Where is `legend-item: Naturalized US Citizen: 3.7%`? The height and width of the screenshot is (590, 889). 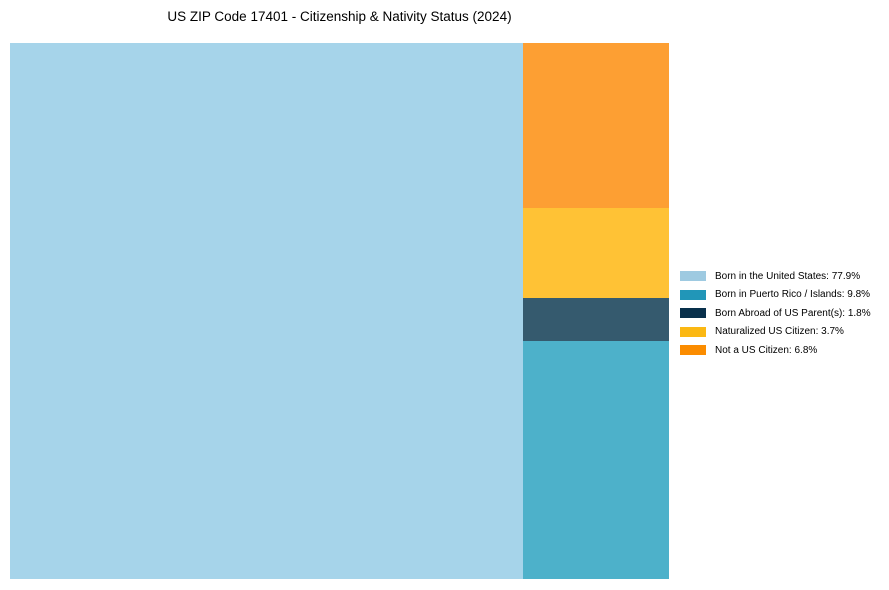
legend-item: Naturalized US Citizen: 3.7% is located at coordinates (775, 332).